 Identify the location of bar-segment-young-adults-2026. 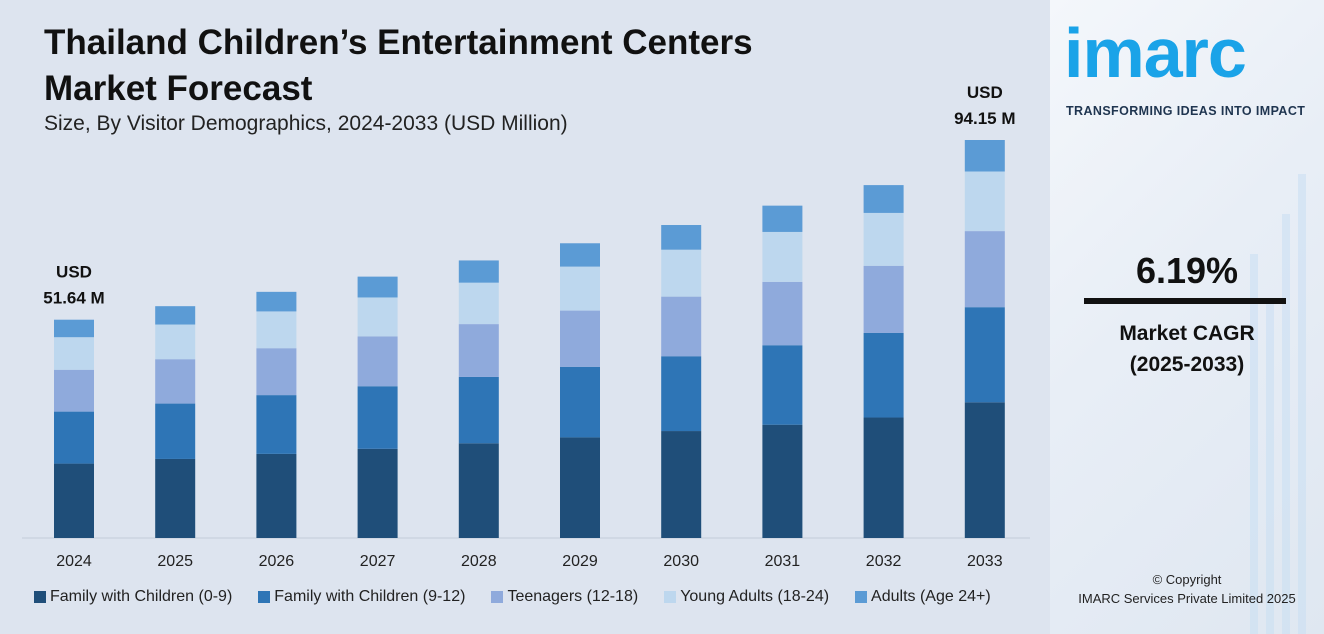
(276, 330).